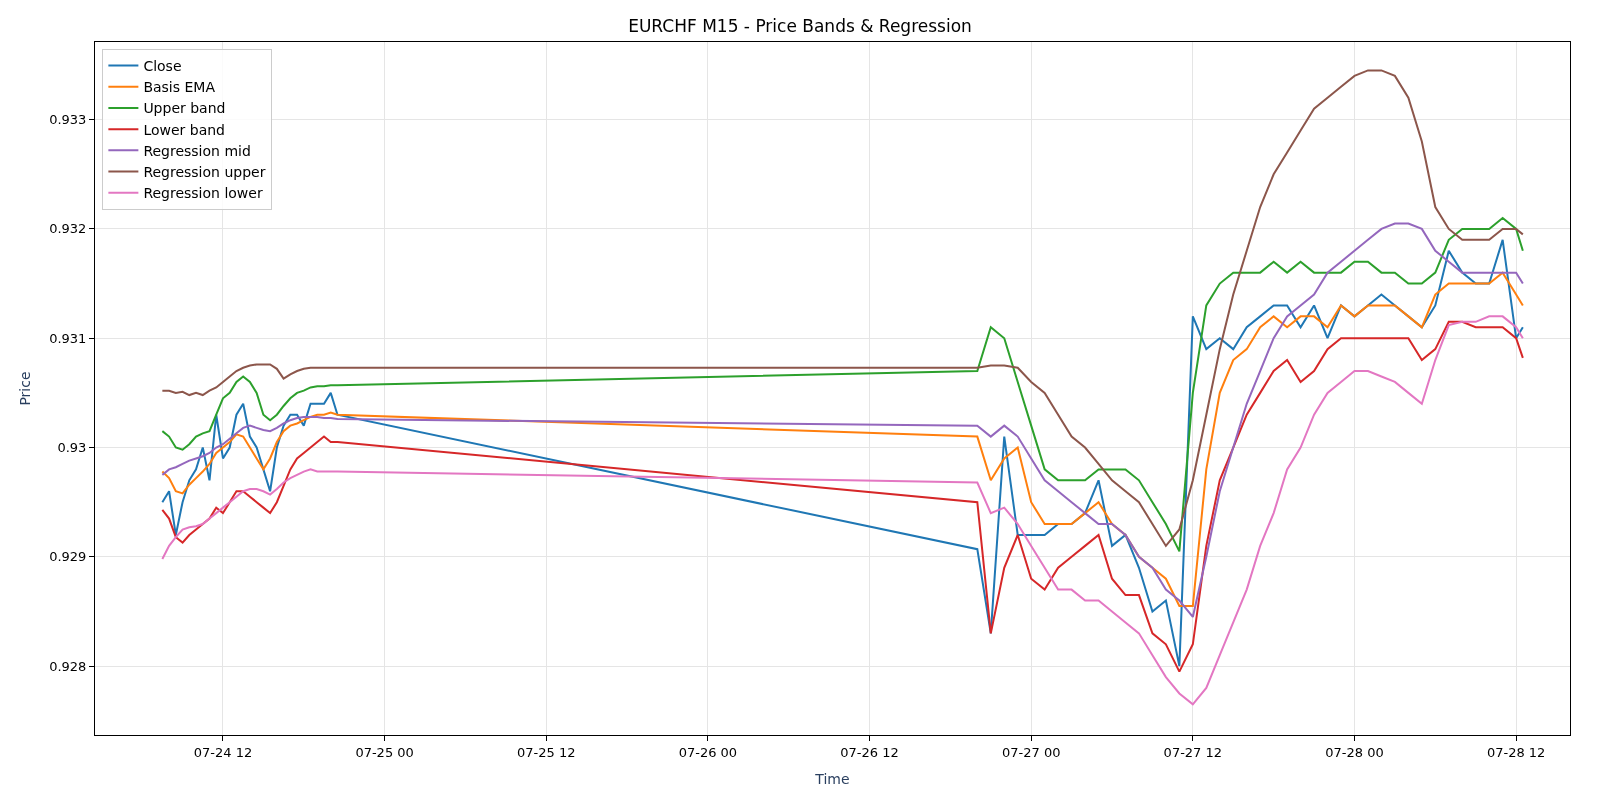 The height and width of the screenshot is (800, 1600). Describe the element at coordinates (72, 448) in the screenshot. I see `y-tick-label: 0.93` at that location.